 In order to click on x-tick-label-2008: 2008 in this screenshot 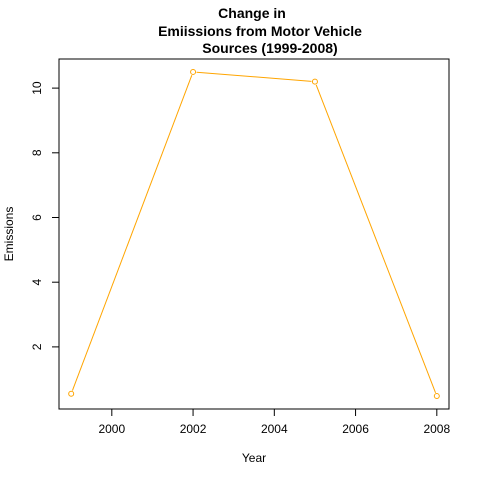, I will do `click(436, 429)`.